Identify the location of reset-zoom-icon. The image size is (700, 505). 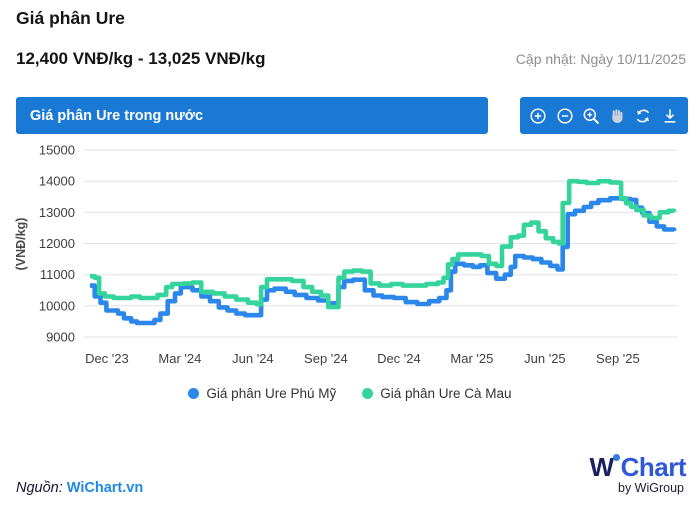
(643, 116).